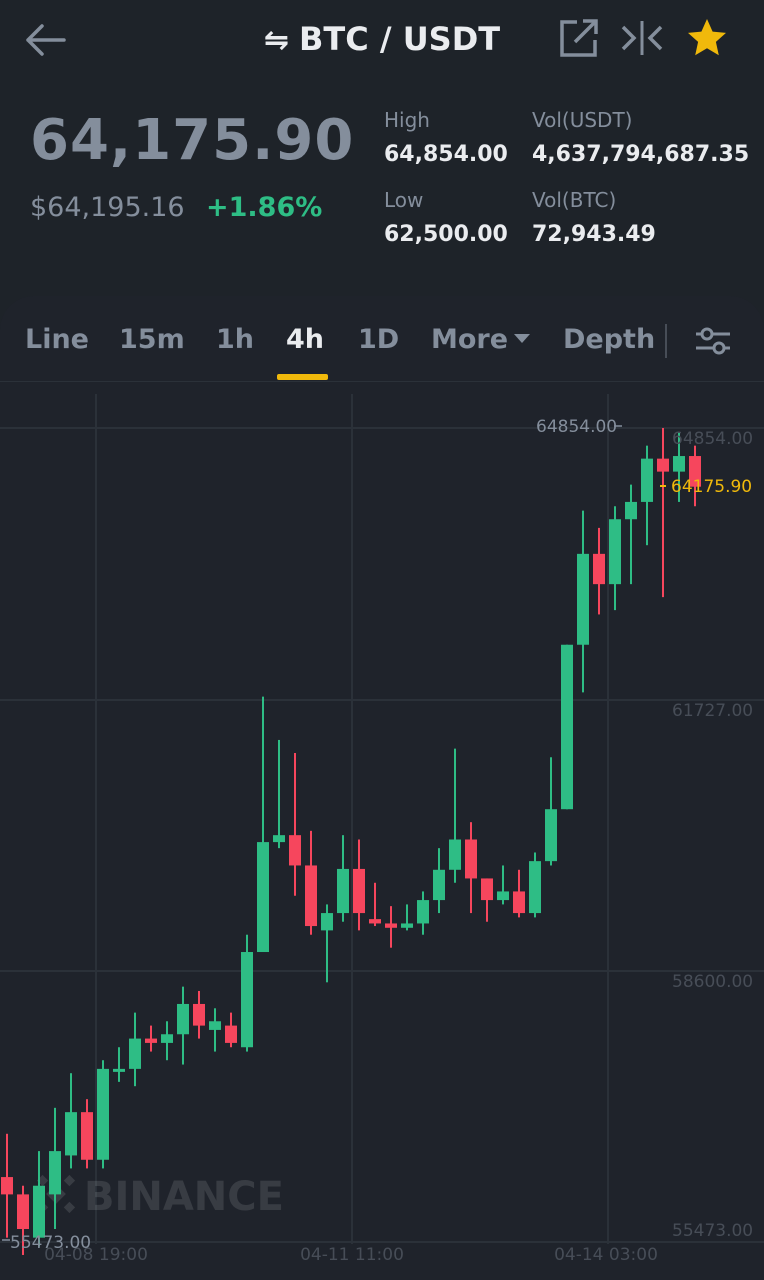  What do you see at coordinates (379, 339) in the screenshot?
I see `tab-1d: 1D` at bounding box center [379, 339].